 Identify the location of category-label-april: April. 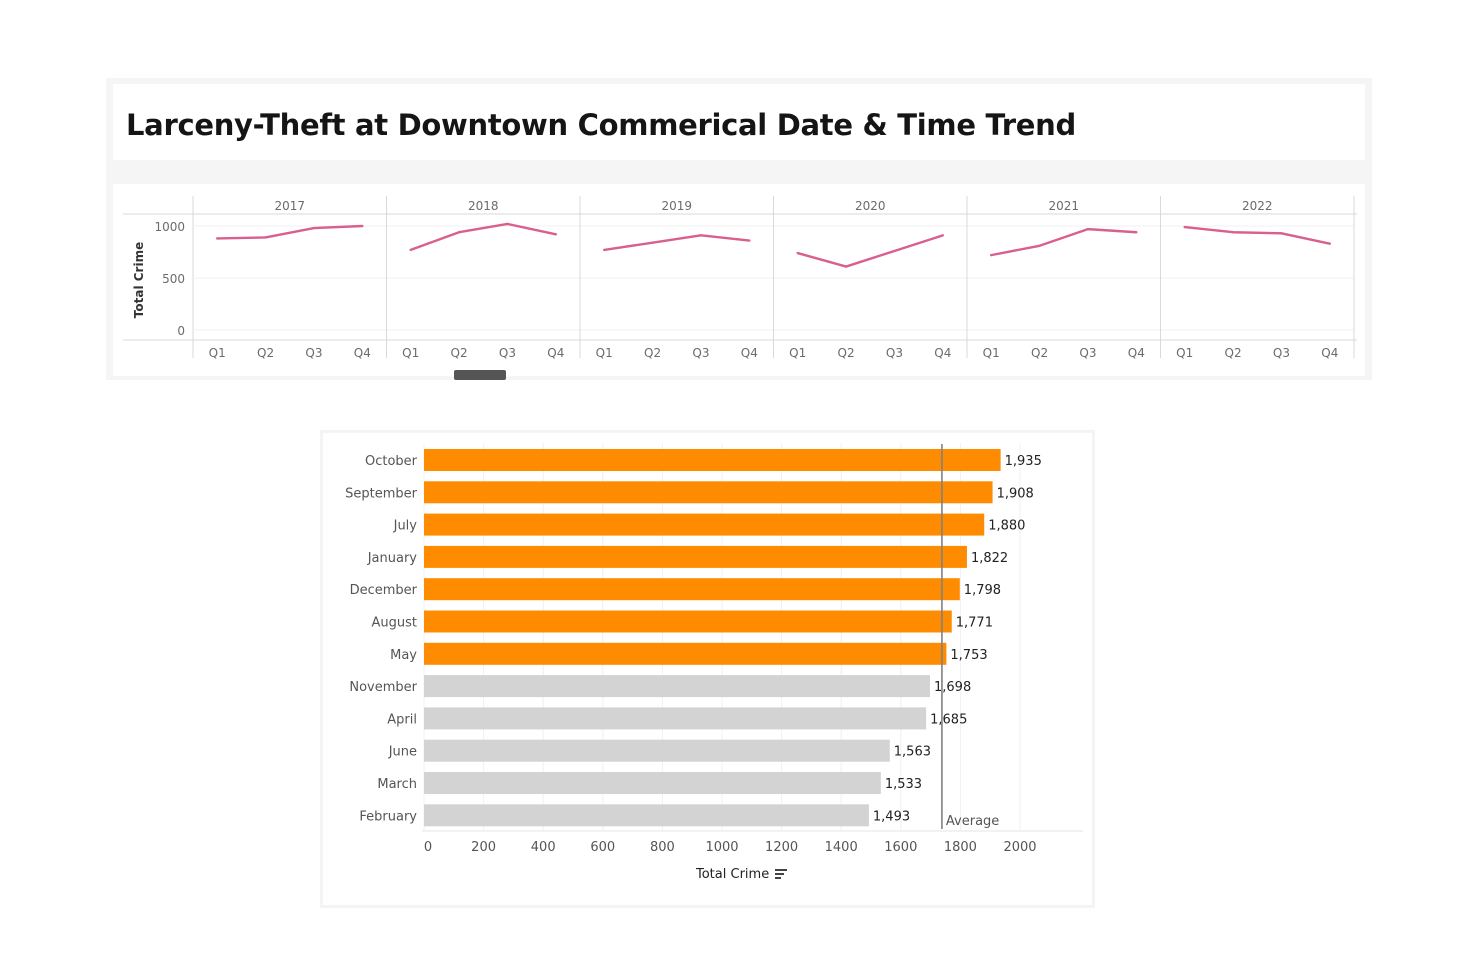
(402, 719).